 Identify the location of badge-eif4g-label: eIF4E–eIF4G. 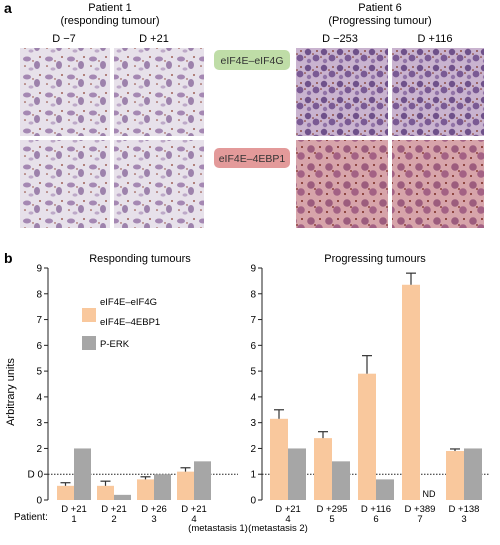
(251, 61).